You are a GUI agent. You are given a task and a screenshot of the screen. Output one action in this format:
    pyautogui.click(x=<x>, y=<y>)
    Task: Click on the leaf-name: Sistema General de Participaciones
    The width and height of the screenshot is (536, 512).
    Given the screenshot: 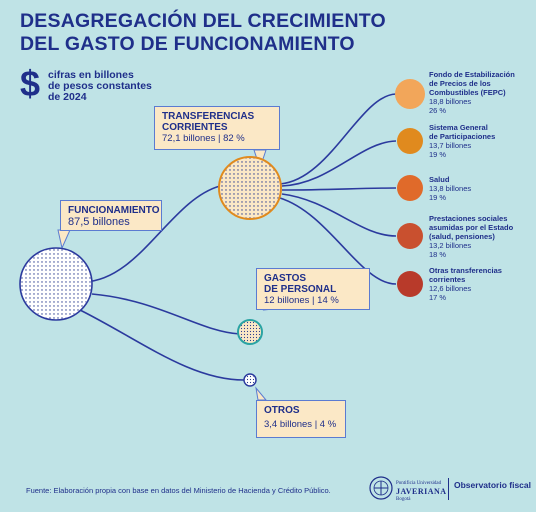 What is the action you would take?
    pyautogui.click(x=481, y=132)
    